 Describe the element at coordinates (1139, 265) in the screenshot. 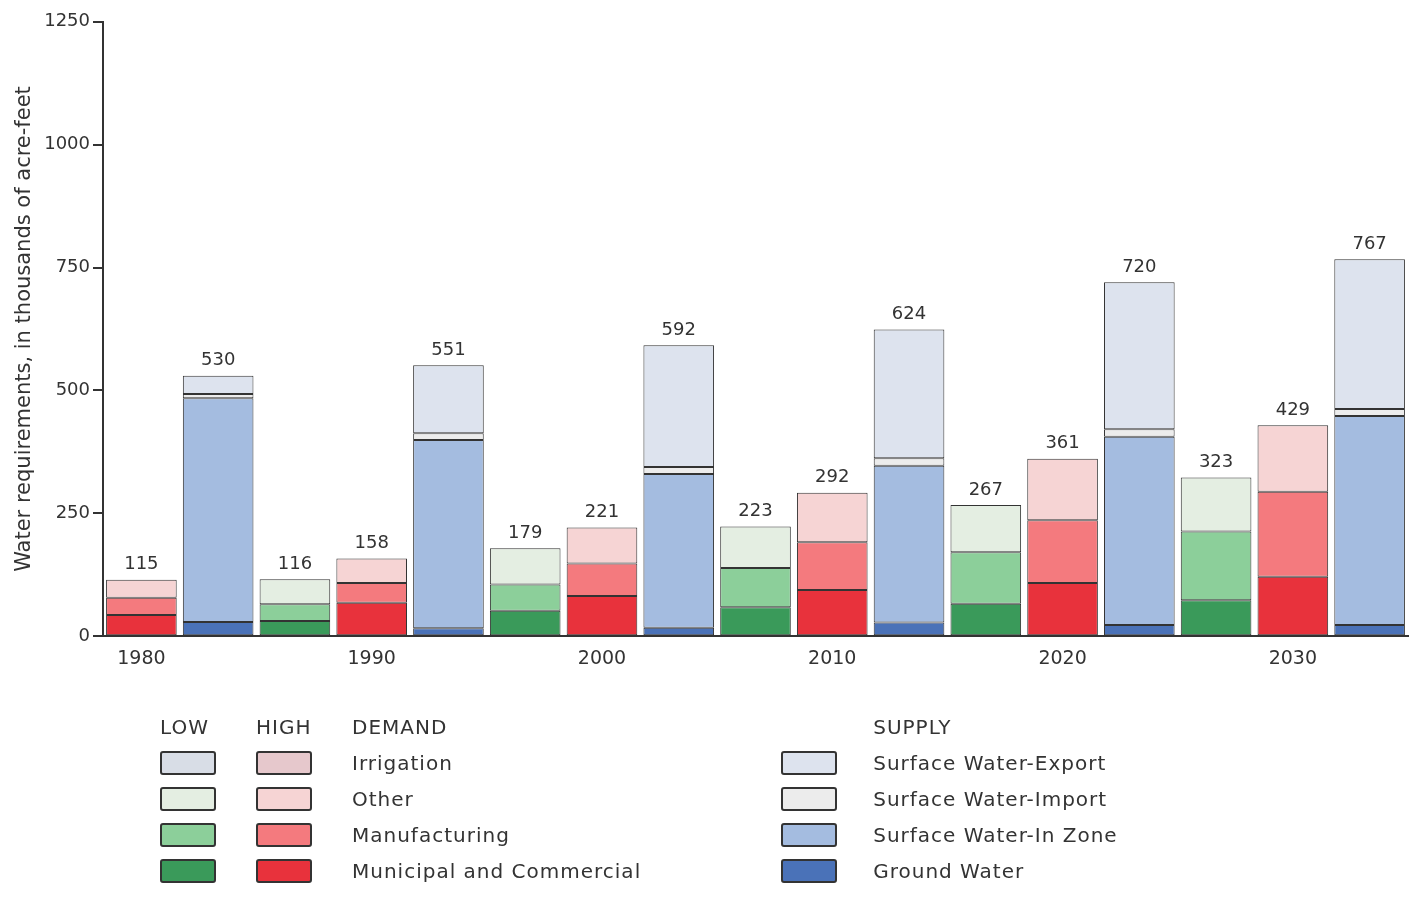

I see `total-label: 720` at that location.